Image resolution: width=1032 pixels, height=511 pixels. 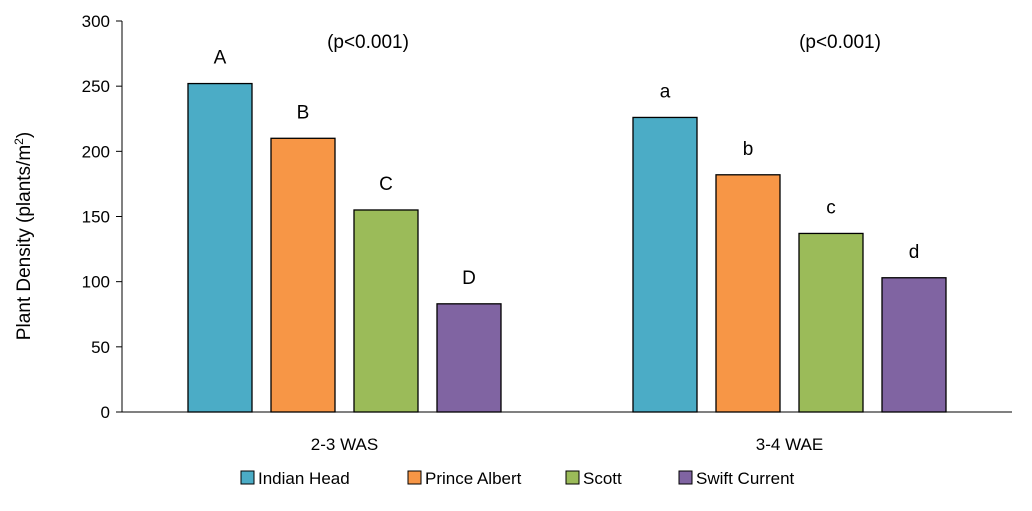 What do you see at coordinates (96, 217) in the screenshot?
I see `y-tick-label: 150` at bounding box center [96, 217].